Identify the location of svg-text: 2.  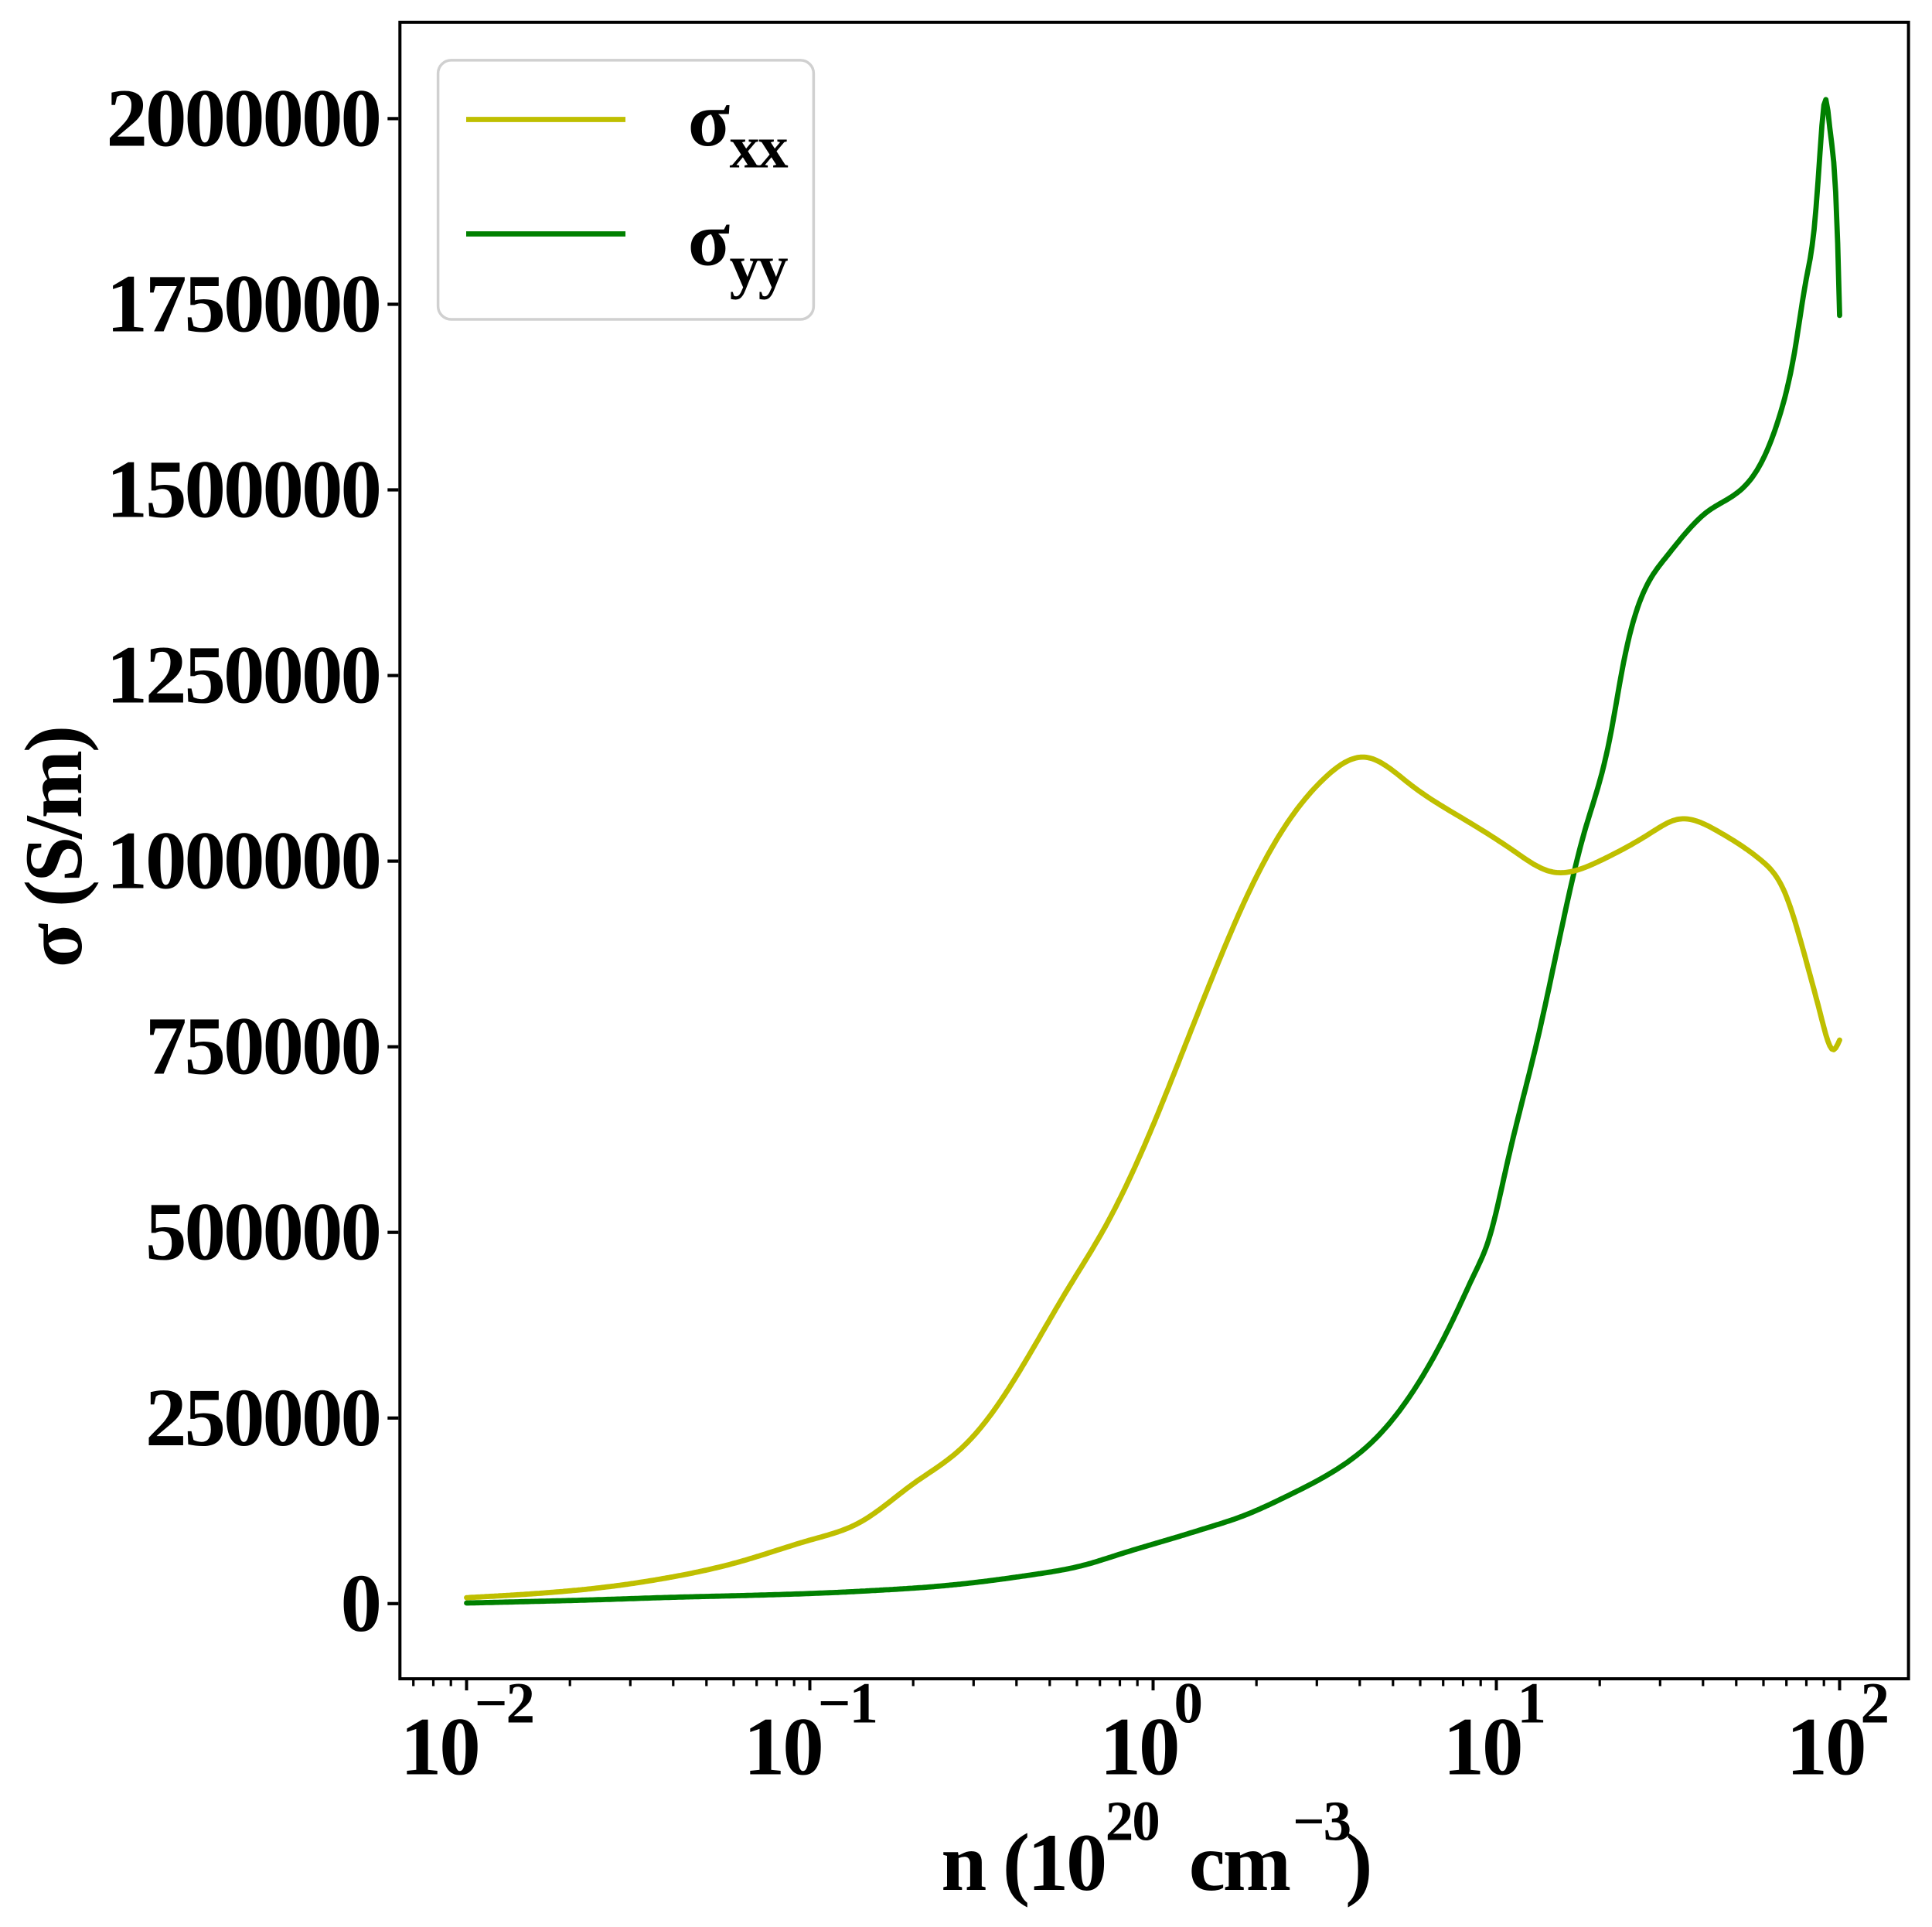
(1875, 1704).